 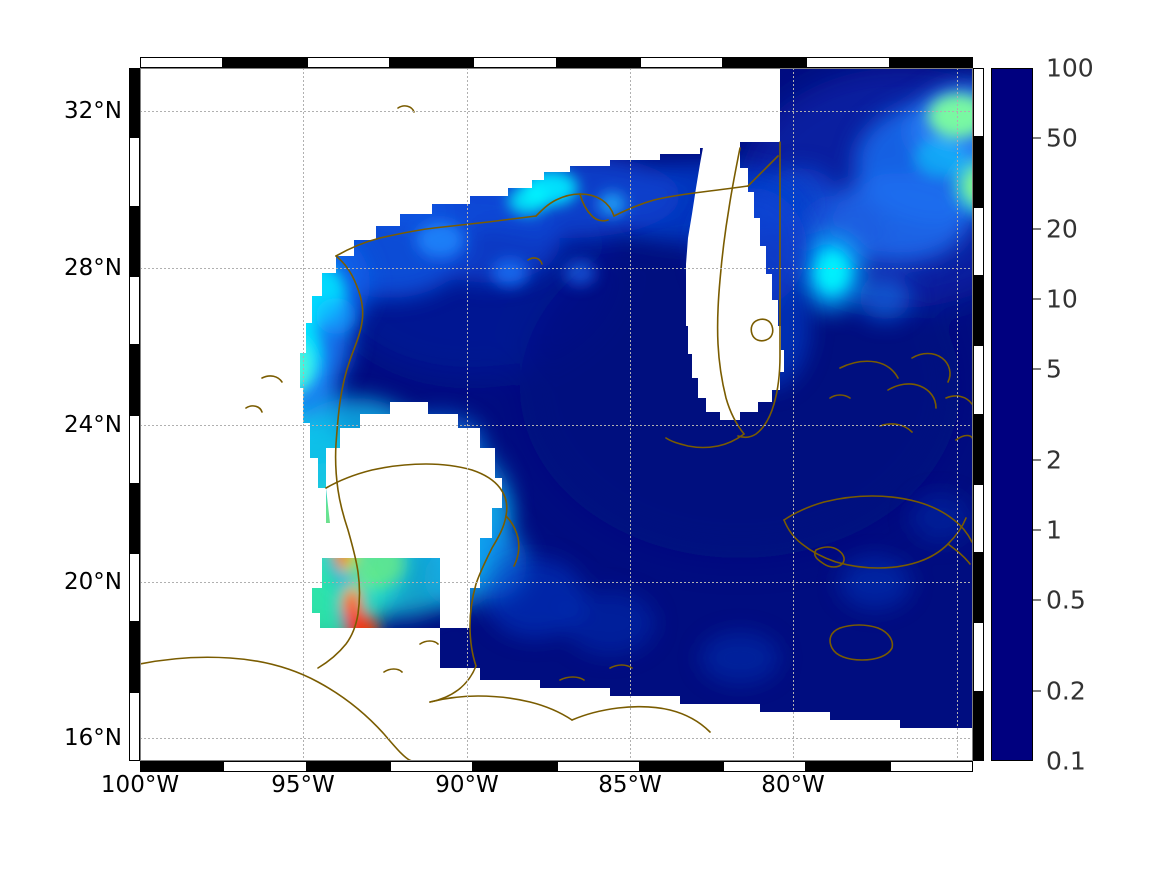 What do you see at coordinates (1066, 600) in the screenshot?
I see `colorbar-label-0.5: 0.5` at bounding box center [1066, 600].